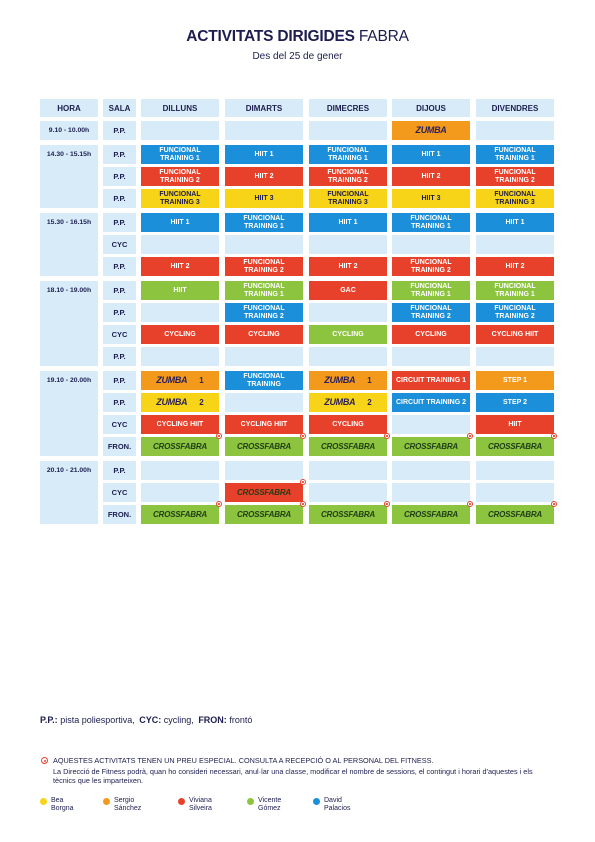 This screenshot has width=595, height=842. What do you see at coordinates (180, 198) in the screenshot?
I see `class-cell: FUNCIONAL TRAINING 3` at bounding box center [180, 198].